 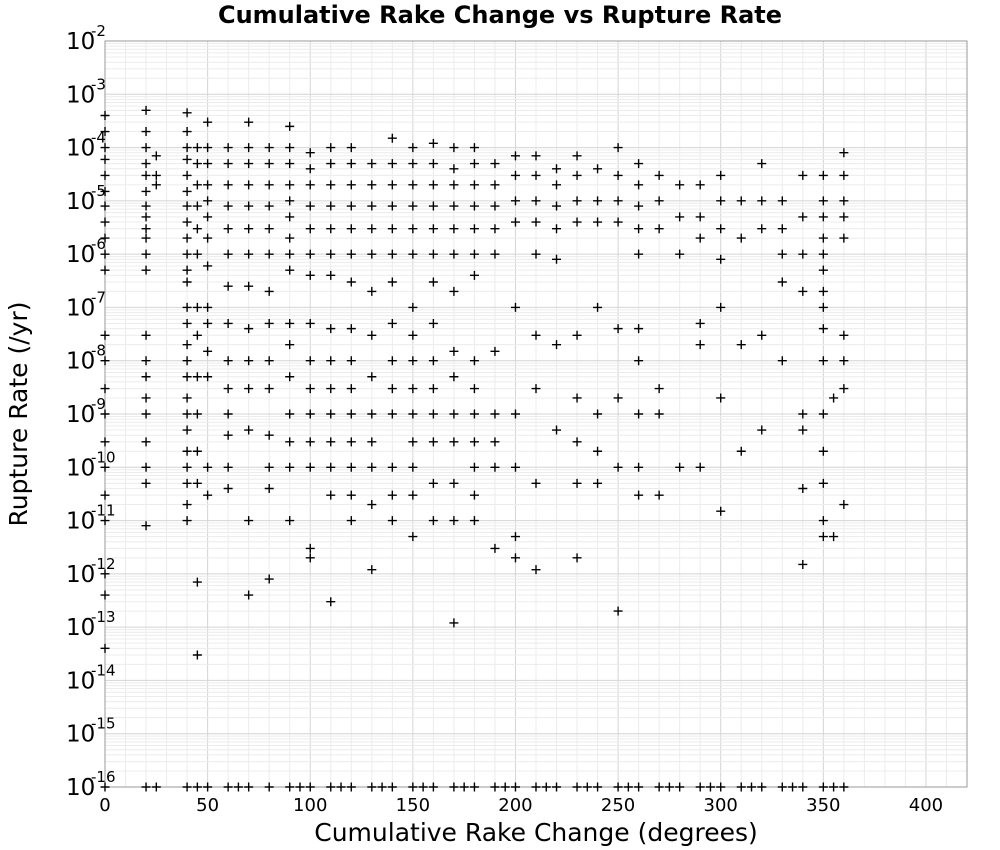 What do you see at coordinates (103, 457) in the screenshot?
I see `y-tick-exponent: -10` at bounding box center [103, 457].